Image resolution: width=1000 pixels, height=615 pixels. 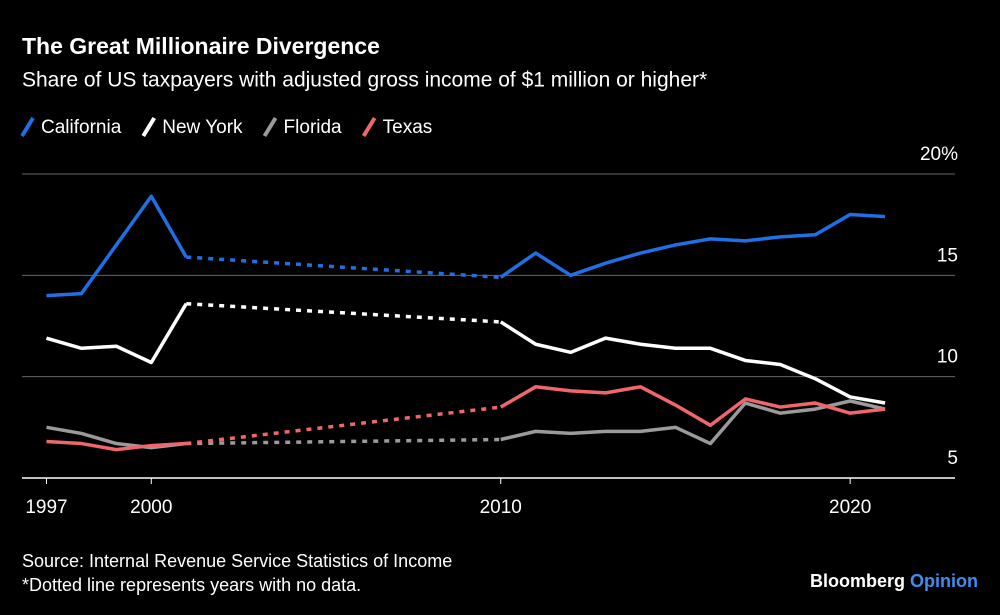 What do you see at coordinates (944, 581) in the screenshot?
I see `brand-suffix: Opinion` at bounding box center [944, 581].